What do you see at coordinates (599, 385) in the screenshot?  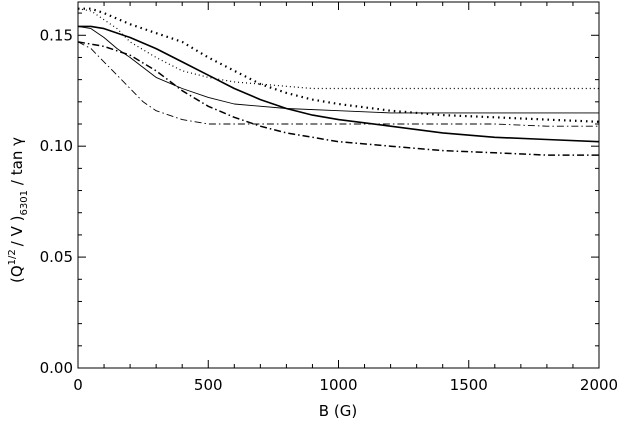 I see `x-tick-label: 2000` at bounding box center [599, 385].